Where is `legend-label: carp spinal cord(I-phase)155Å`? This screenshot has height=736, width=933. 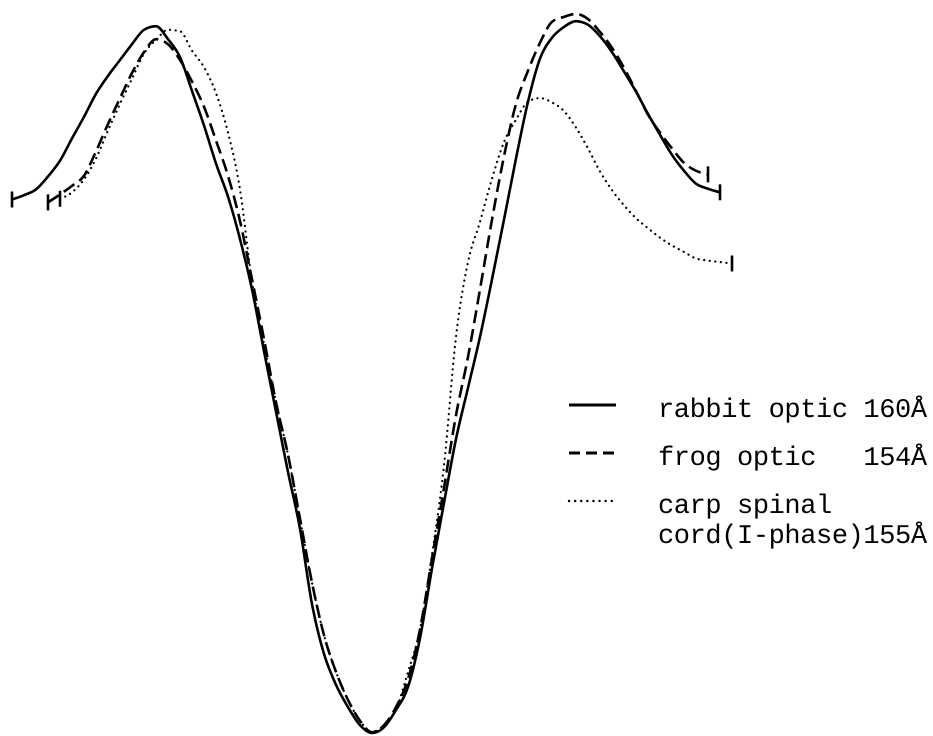
legend-label: carp spinal cord(I-phase)155Å is located at coordinates (793, 522).